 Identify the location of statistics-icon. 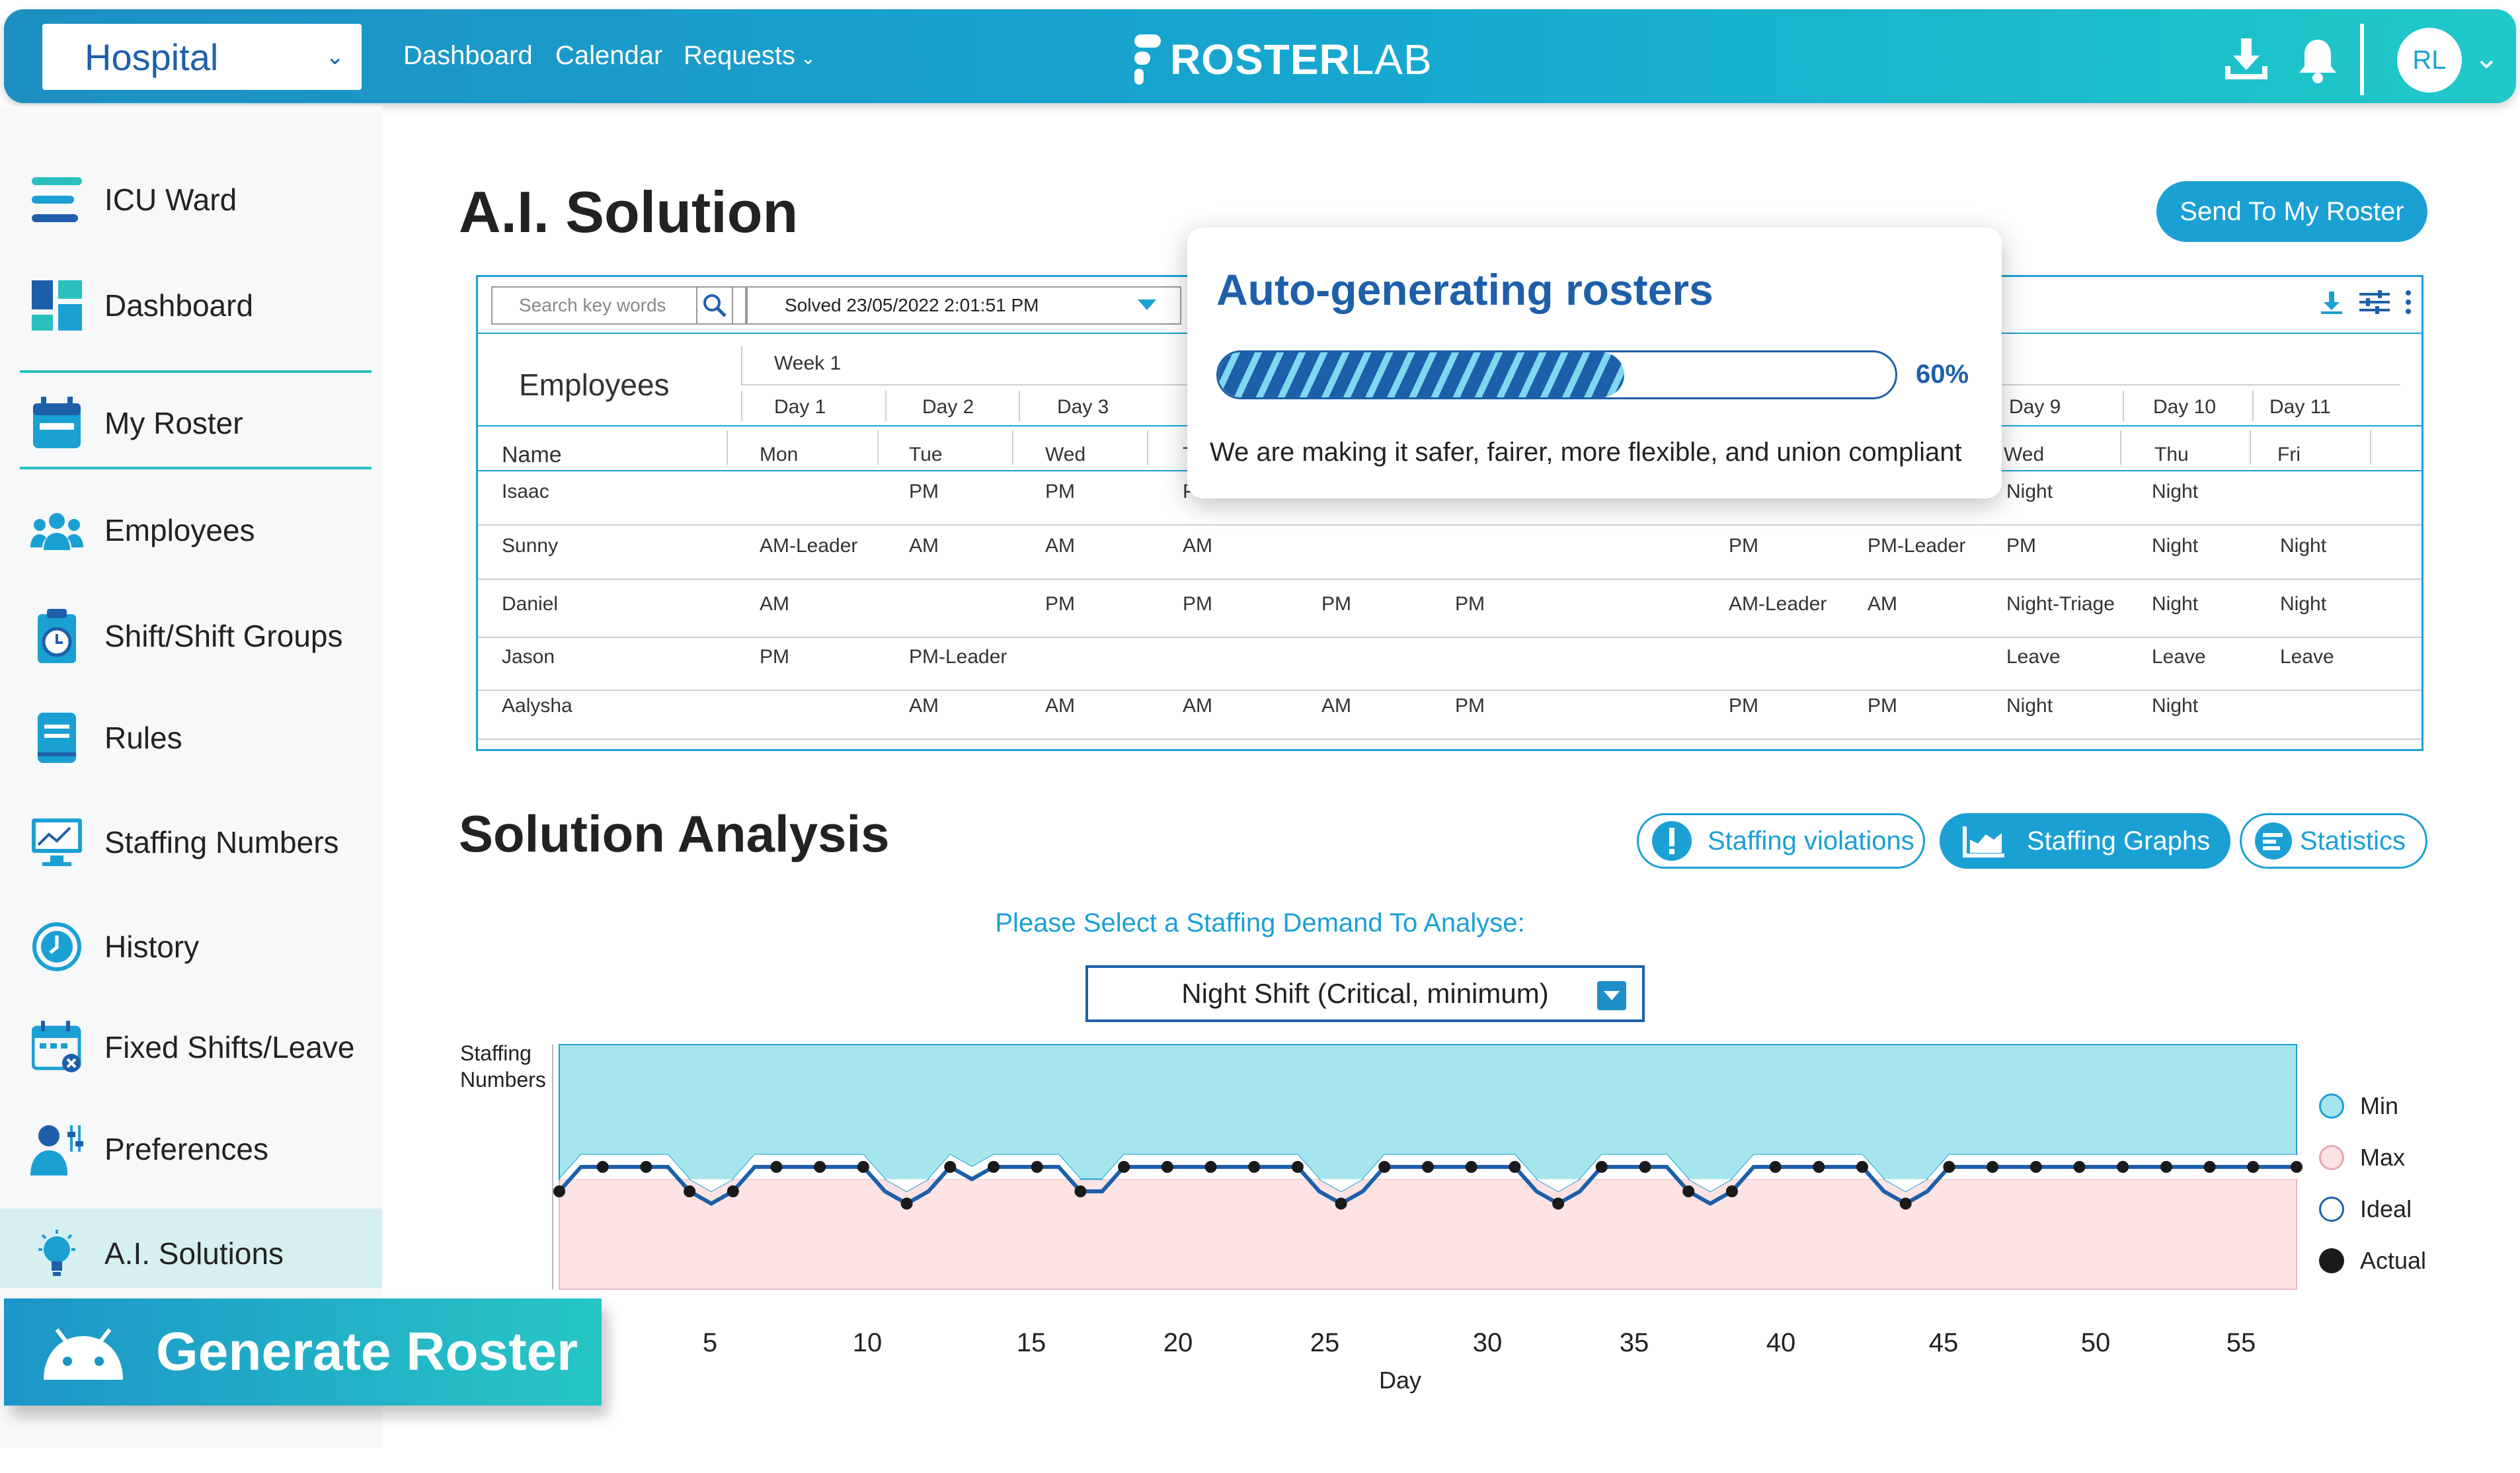
(2273, 841).